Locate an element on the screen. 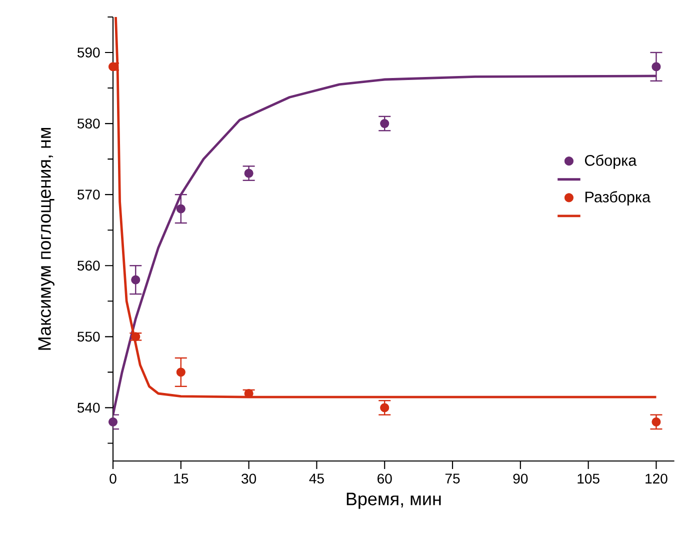 The image size is (678, 538). y-axis-title: Максимум поглощения, нм is located at coordinates (46, 239).